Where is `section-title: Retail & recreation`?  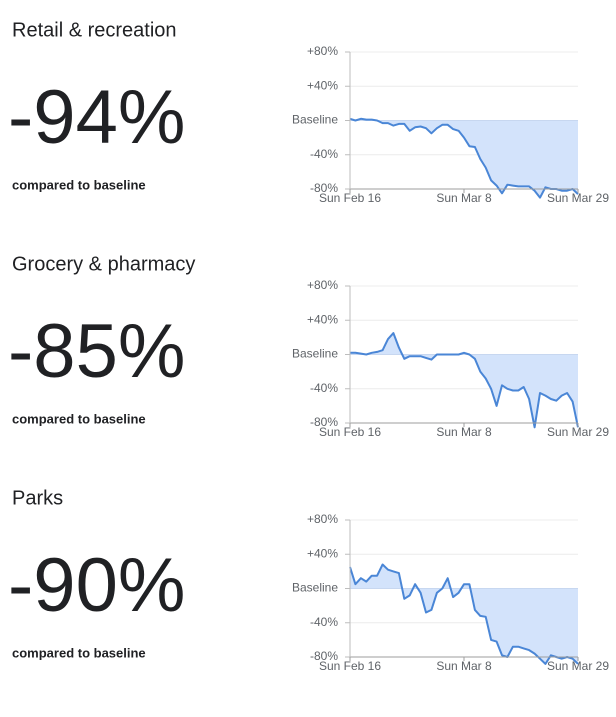
section-title: Retail & recreation is located at coordinates (94, 30).